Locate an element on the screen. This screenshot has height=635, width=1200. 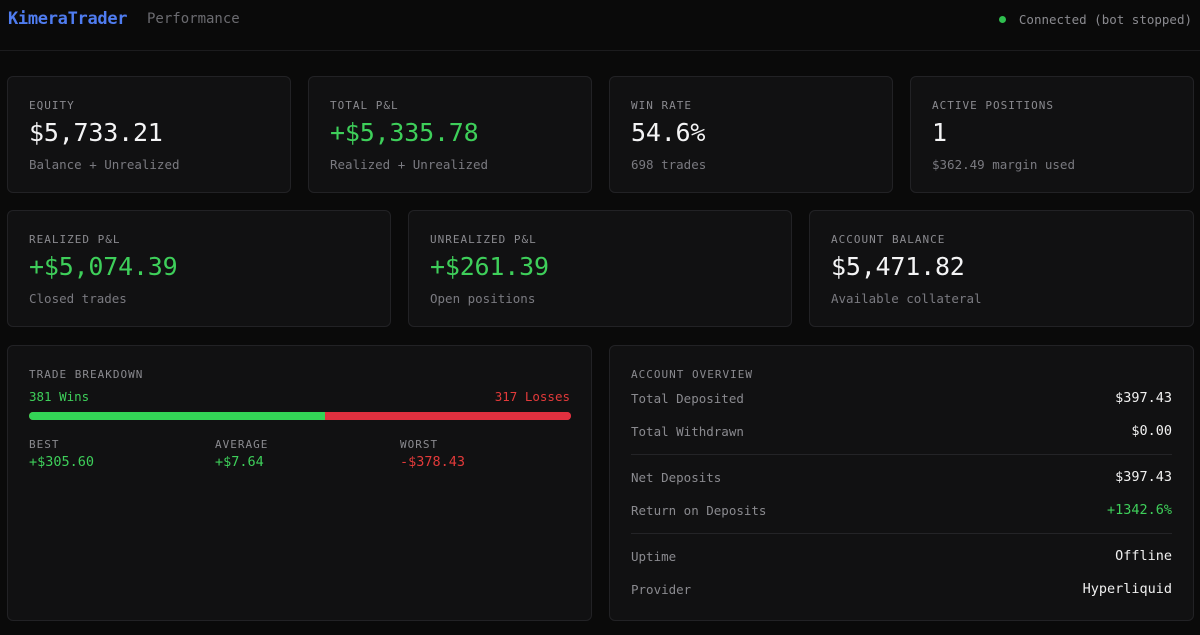
metric-label: WORST is located at coordinates (419, 444).